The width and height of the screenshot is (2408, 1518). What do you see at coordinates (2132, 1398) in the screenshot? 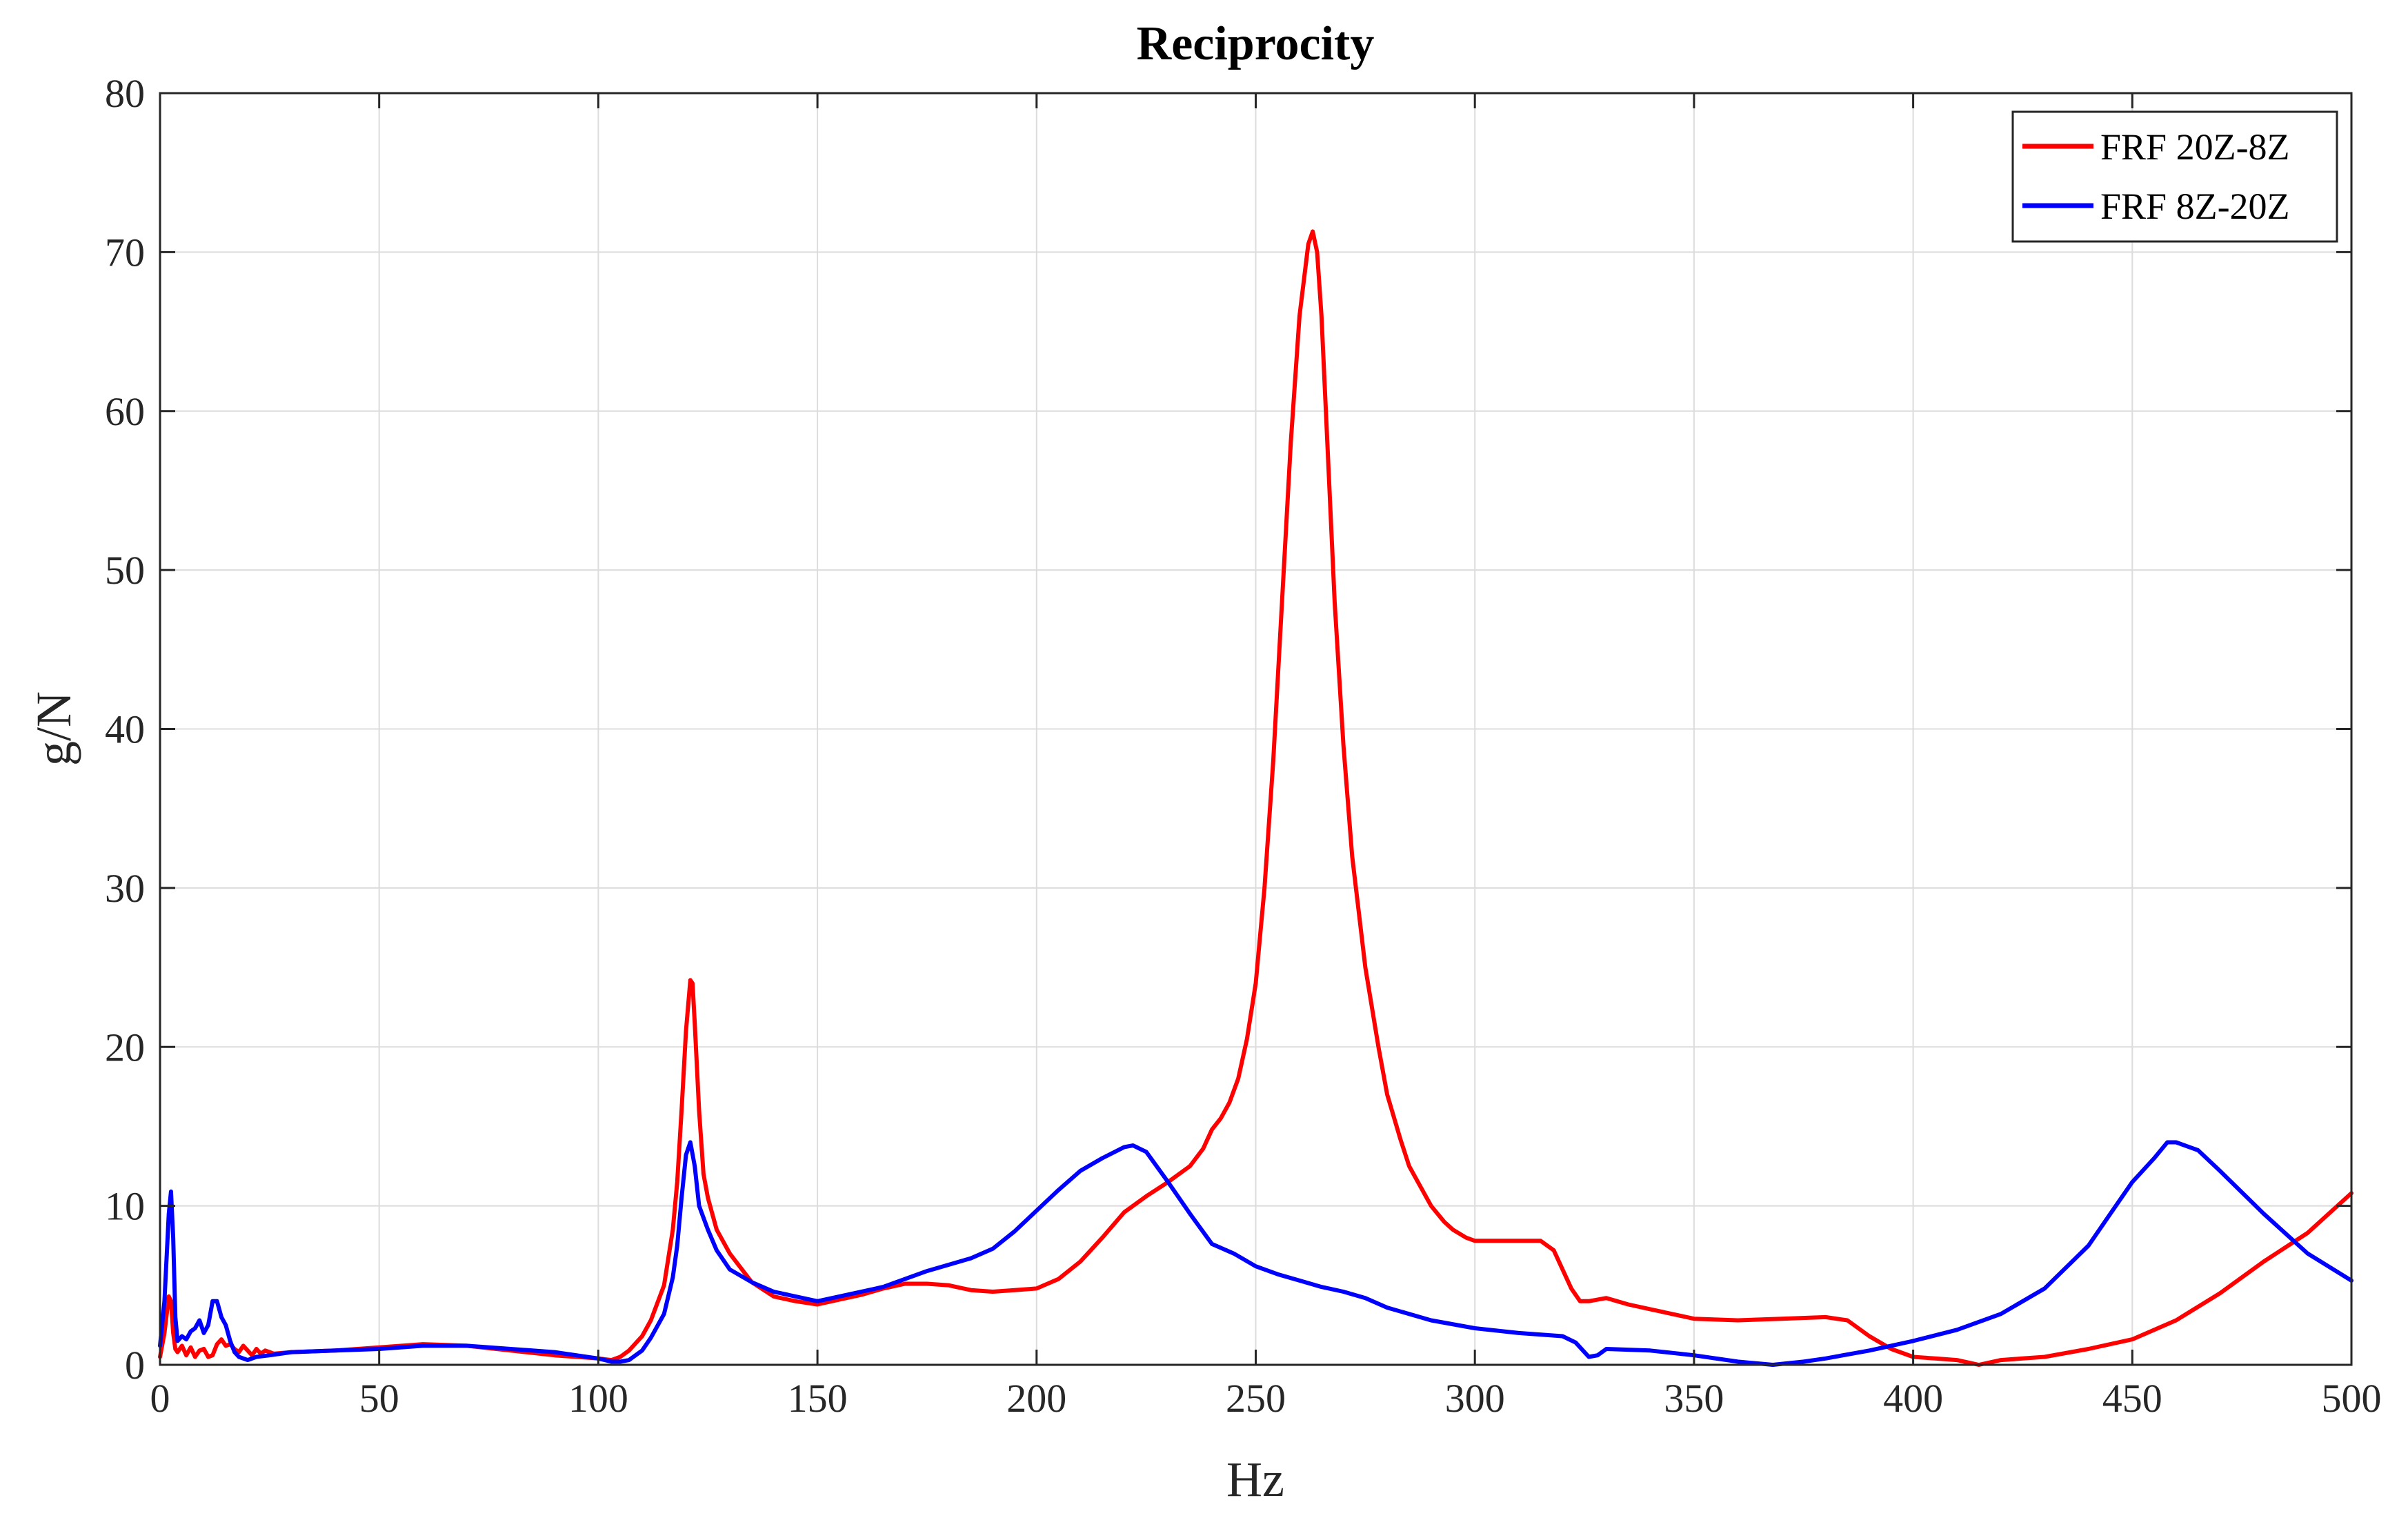
I see `x-tick-label: 450` at bounding box center [2132, 1398].